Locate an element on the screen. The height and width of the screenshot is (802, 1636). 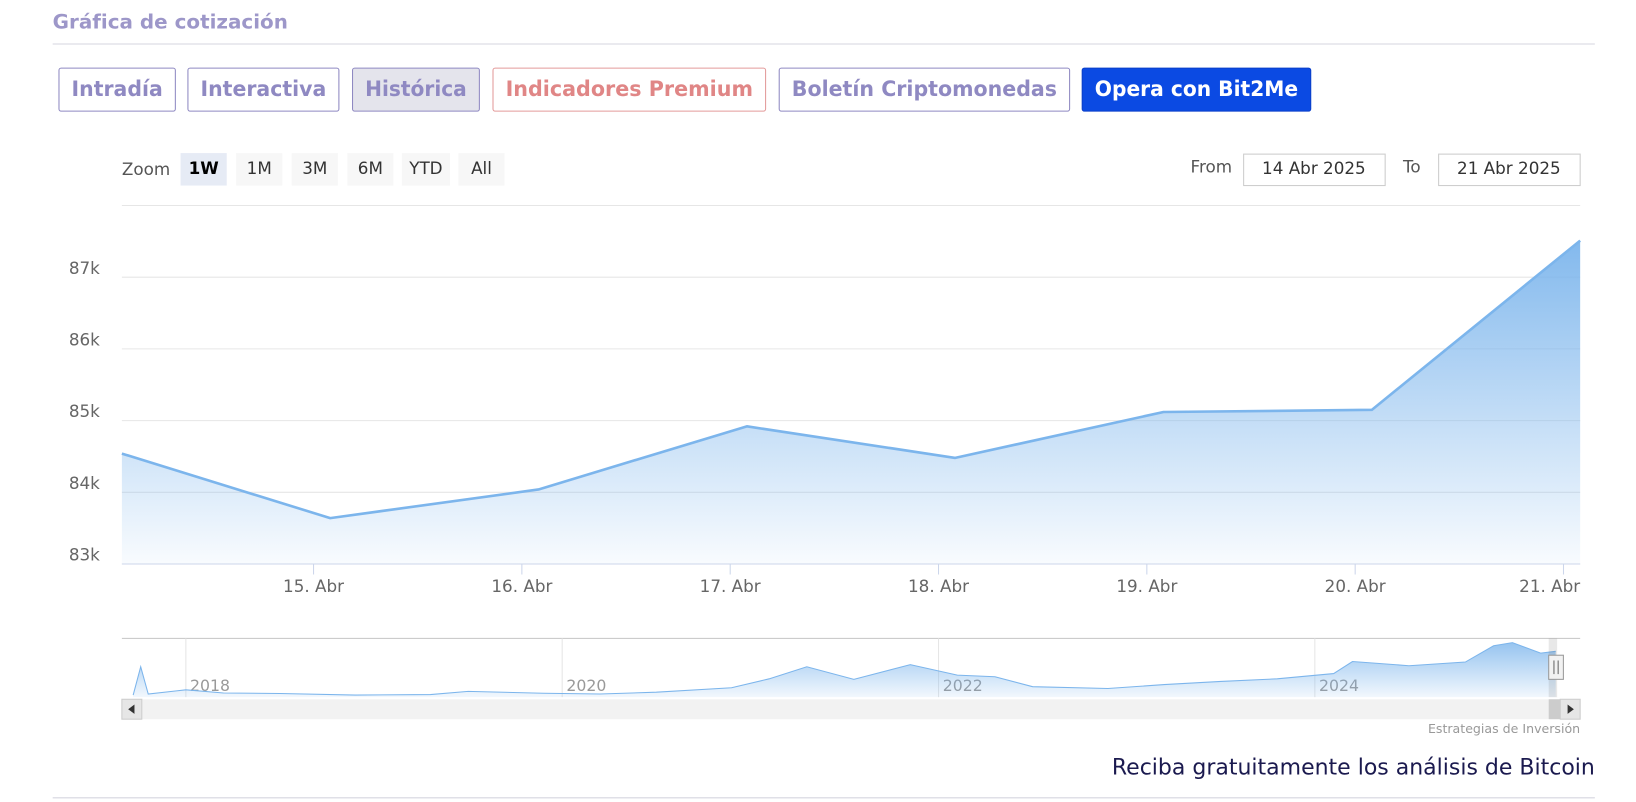
zoom-button-label: 3M is located at coordinates (314, 168).